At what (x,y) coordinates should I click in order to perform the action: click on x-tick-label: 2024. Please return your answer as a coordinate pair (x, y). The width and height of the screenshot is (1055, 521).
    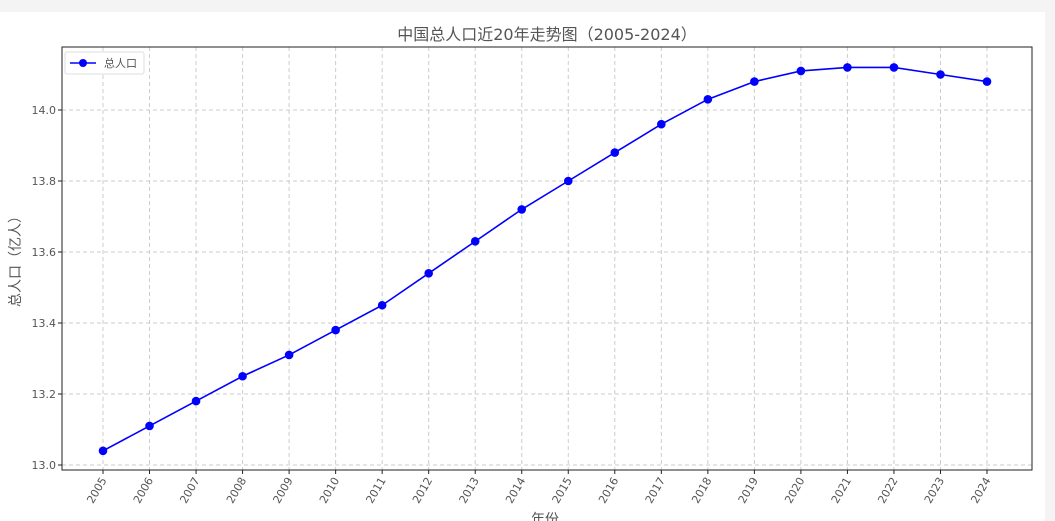
    Looking at the image, I should click on (980, 490).